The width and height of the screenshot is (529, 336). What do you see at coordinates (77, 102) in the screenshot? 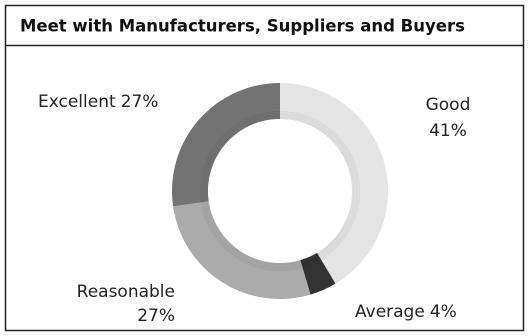
I see `slice-label: Excellent` at bounding box center [77, 102].